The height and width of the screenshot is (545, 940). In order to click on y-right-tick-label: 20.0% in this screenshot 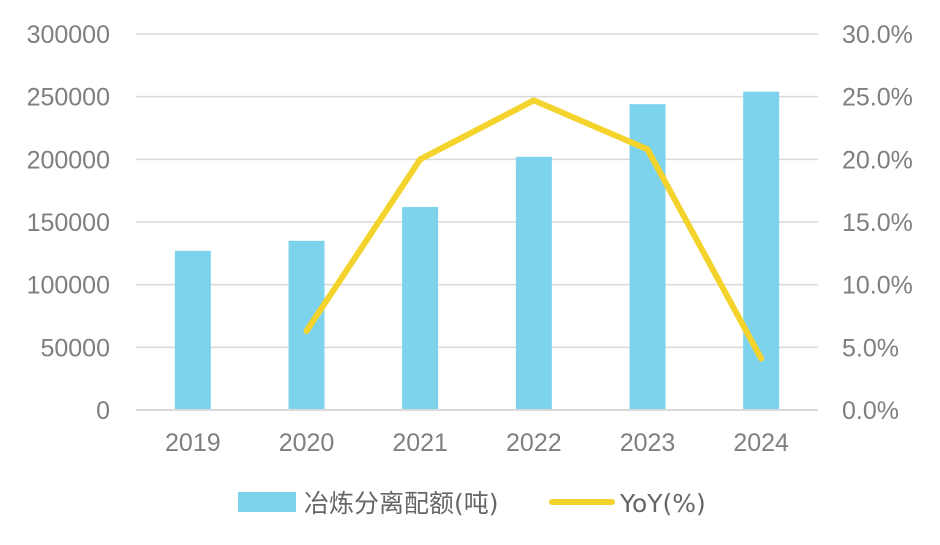, I will do `click(877, 160)`.